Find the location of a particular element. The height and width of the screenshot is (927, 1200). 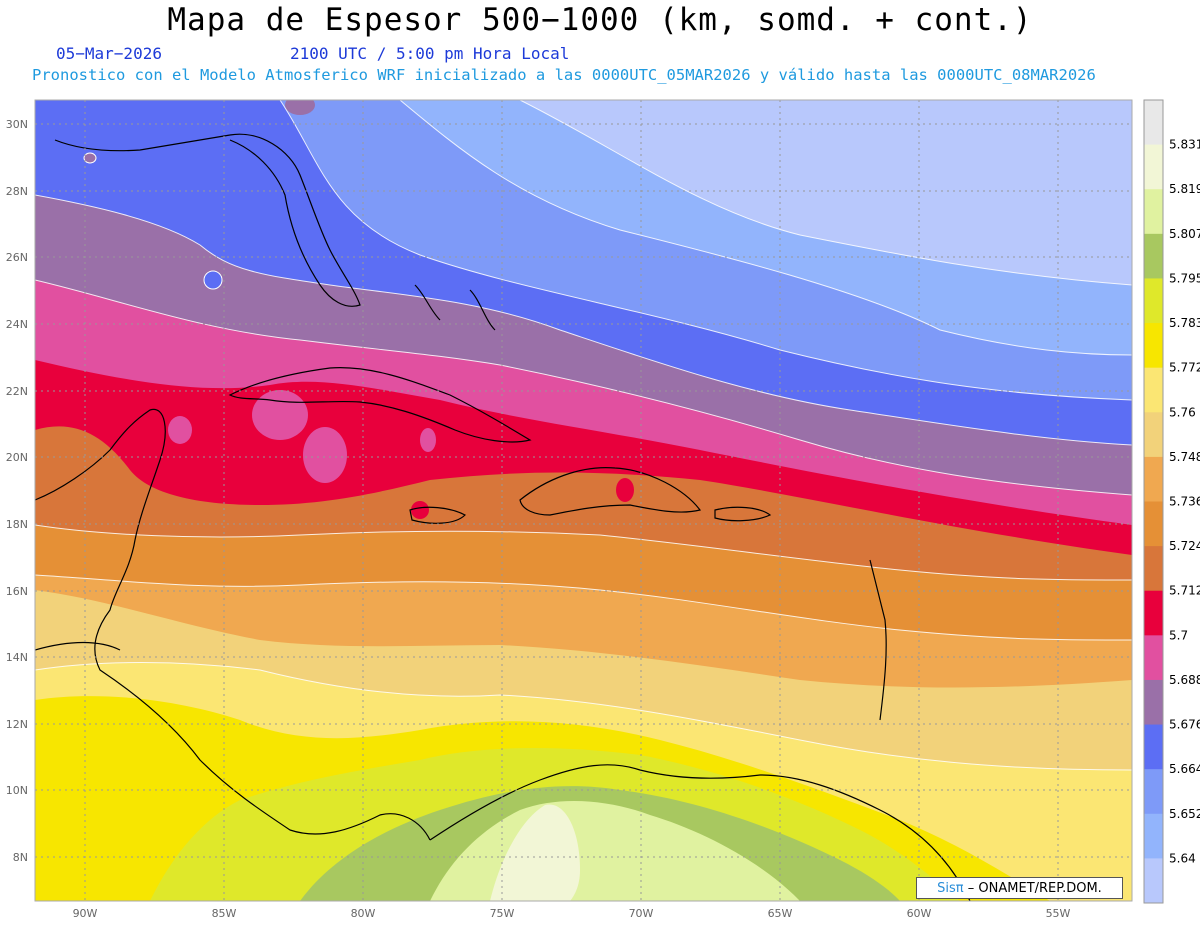

sispi-logo-text: Sisπ is located at coordinates (950, 888).